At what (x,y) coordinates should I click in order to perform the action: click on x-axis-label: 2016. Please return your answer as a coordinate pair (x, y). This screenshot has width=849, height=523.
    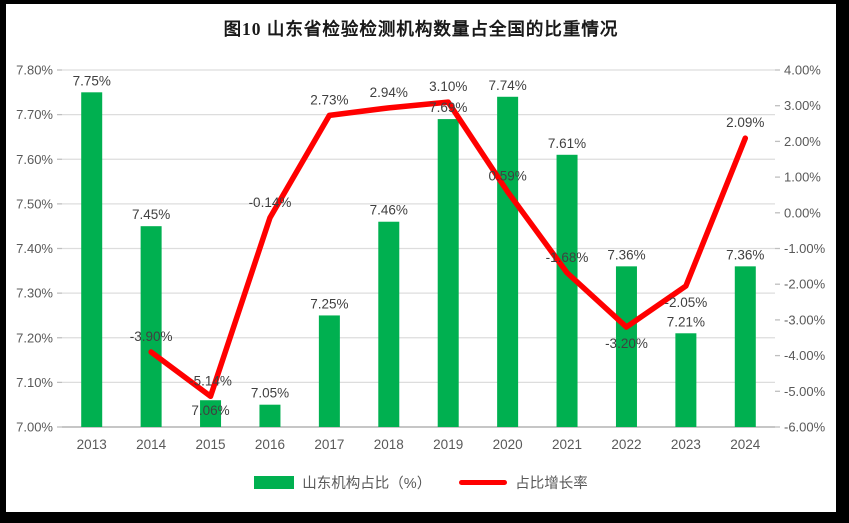
    Looking at the image, I should click on (270, 444).